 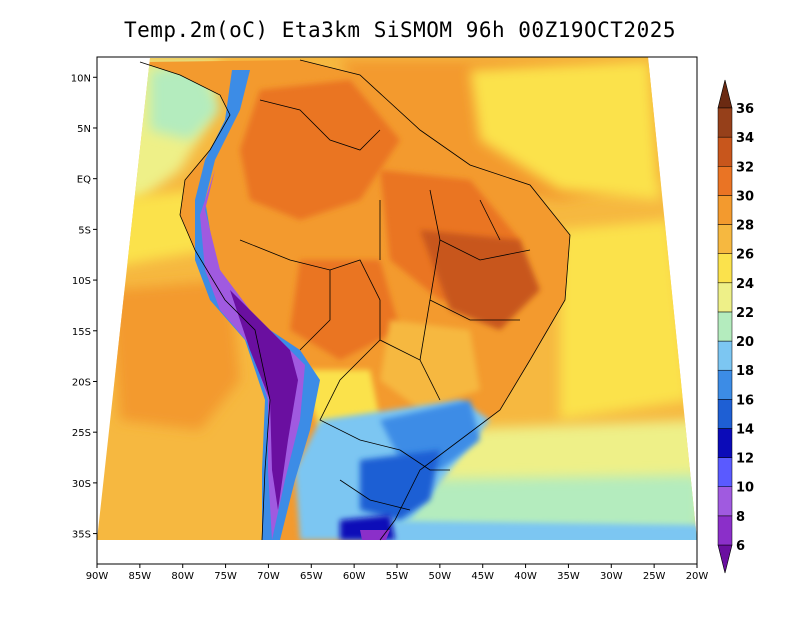 What do you see at coordinates (697, 576) in the screenshot?
I see `lon-tick-label: 20W` at bounding box center [697, 576].